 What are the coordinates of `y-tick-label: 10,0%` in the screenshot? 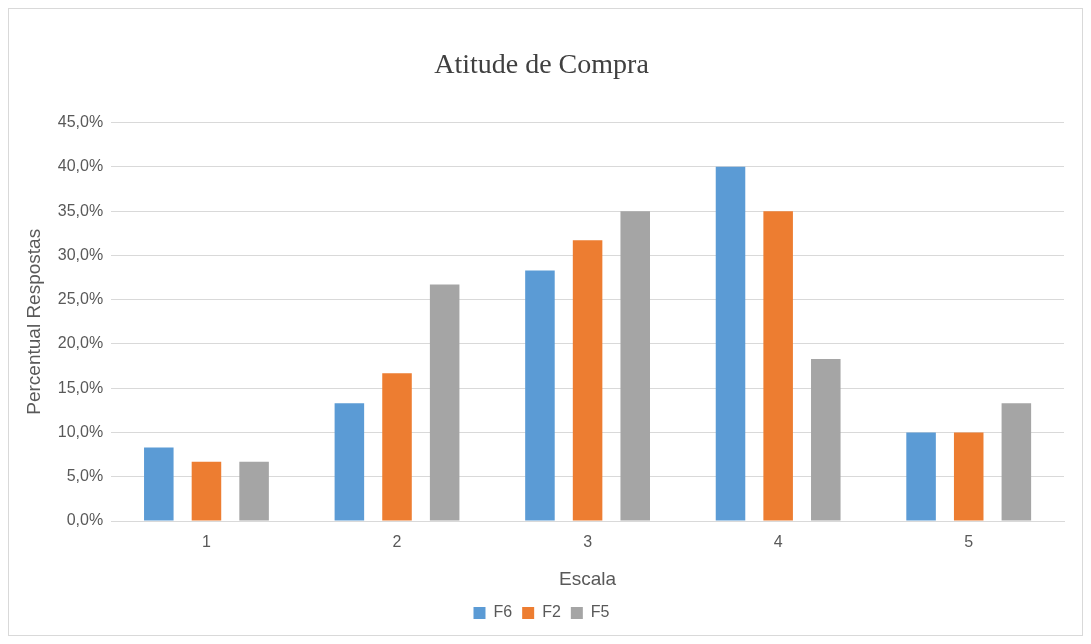 It's located at (80, 431).